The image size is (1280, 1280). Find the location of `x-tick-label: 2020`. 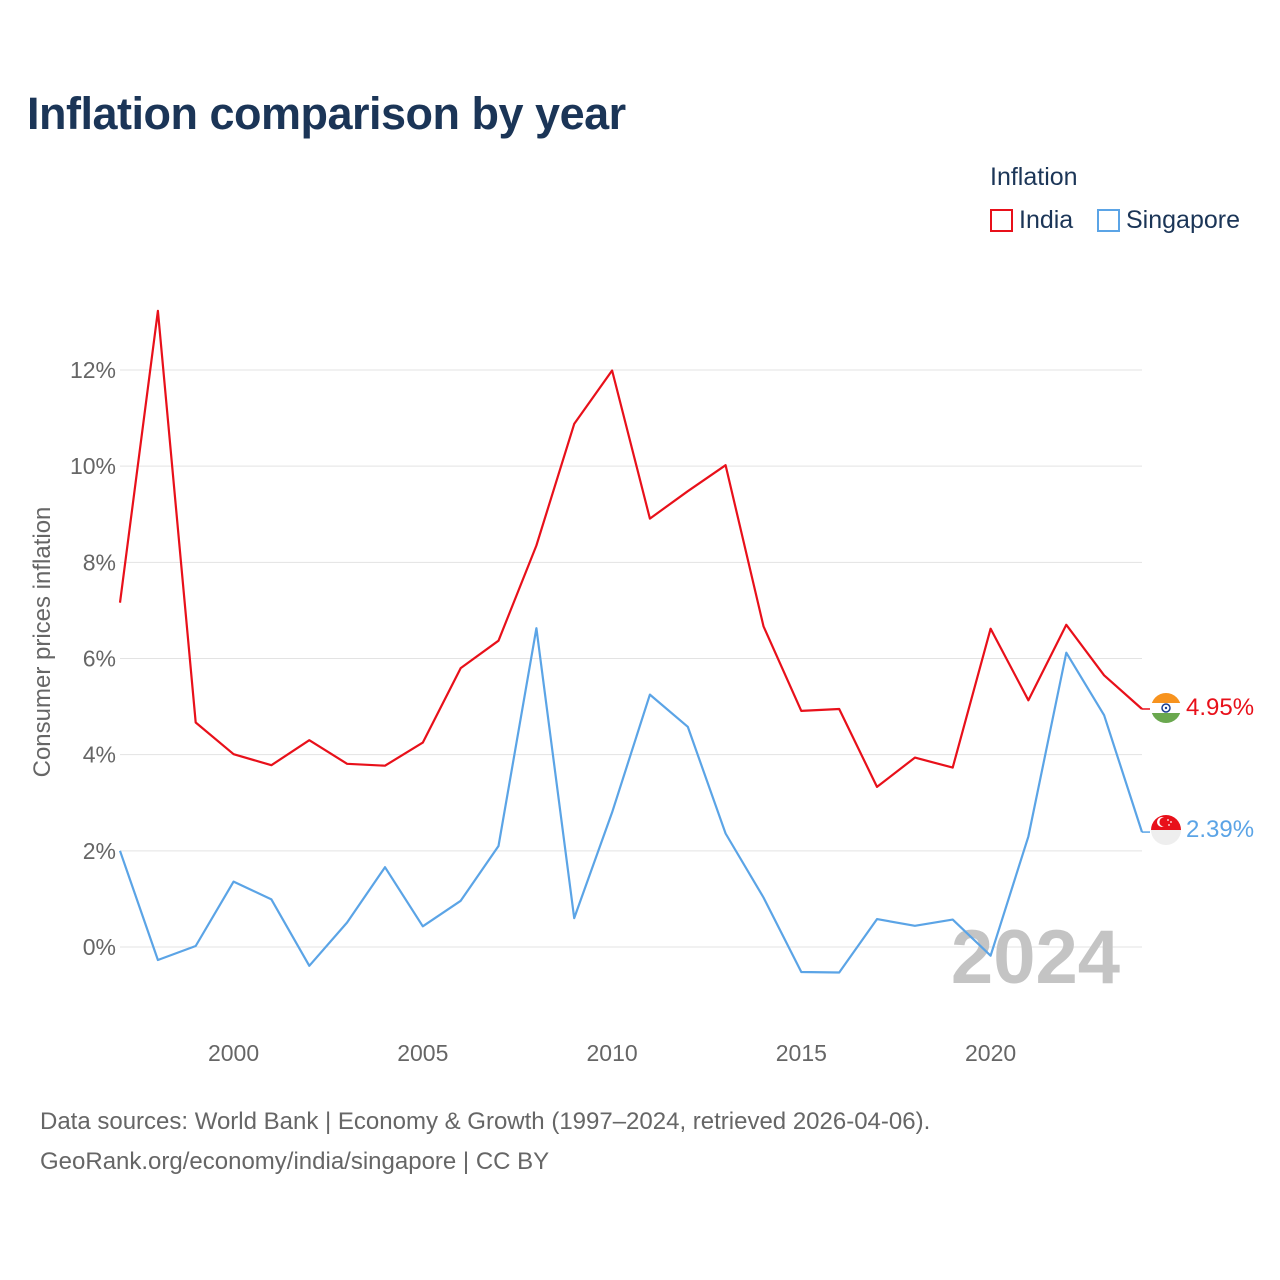

x-tick-label: 2020 is located at coordinates (990, 1053).